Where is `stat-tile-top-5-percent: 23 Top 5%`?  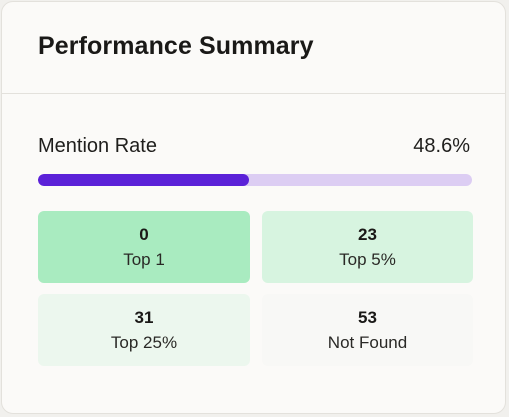 stat-tile-top-5-percent: 23 Top 5% is located at coordinates (367, 247).